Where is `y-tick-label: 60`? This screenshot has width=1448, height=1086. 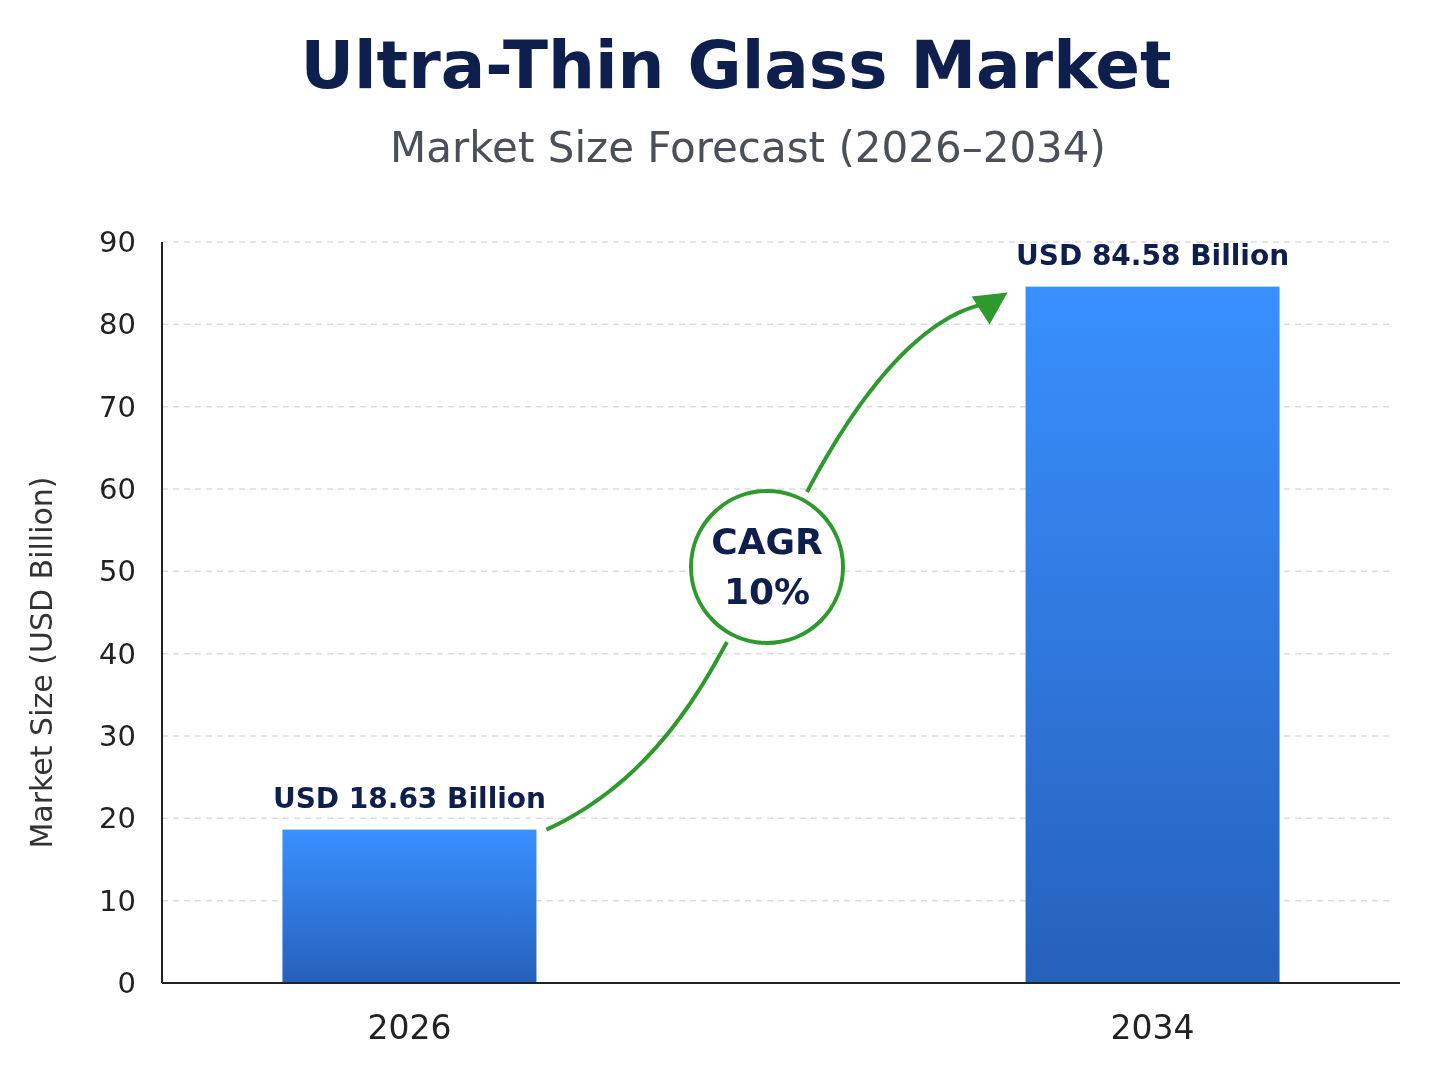
y-tick-label: 60 is located at coordinates (117, 489).